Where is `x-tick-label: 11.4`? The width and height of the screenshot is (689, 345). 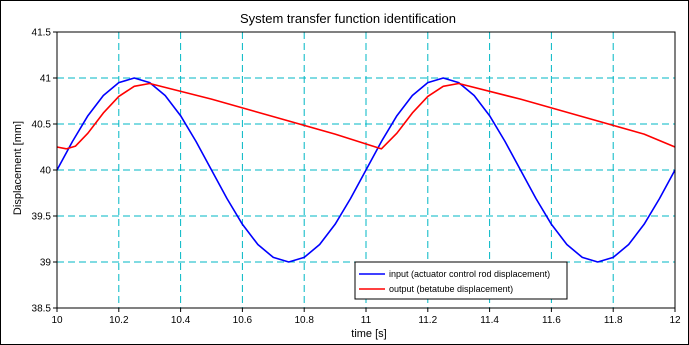
x-tick-label: 11.4 is located at coordinates (489, 320).